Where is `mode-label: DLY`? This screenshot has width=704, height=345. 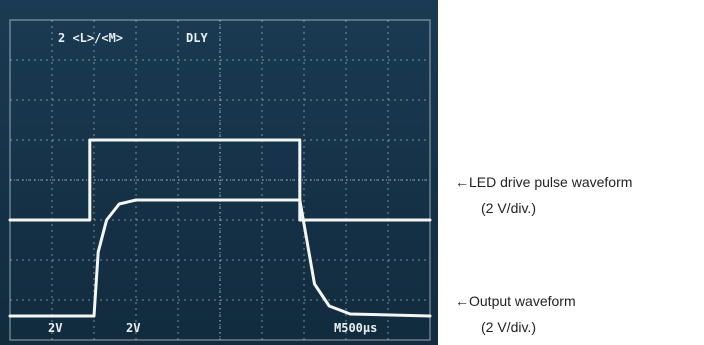 mode-label: DLY is located at coordinates (197, 38).